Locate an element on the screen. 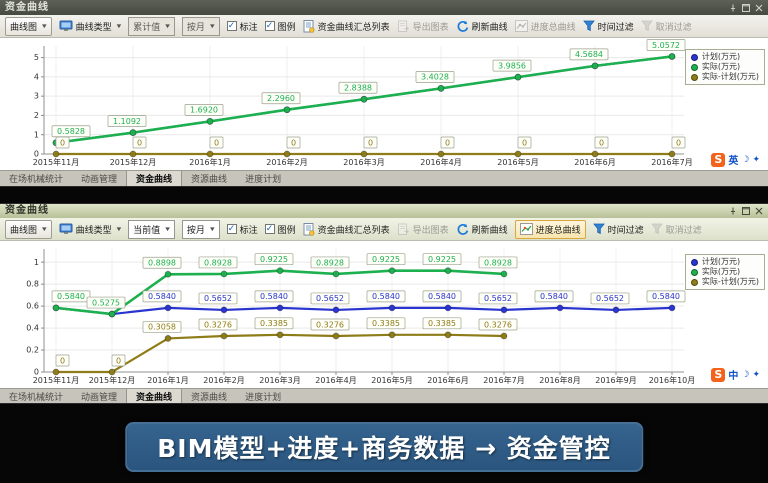  panel-title: 资金曲线 is located at coordinates (27, 210).